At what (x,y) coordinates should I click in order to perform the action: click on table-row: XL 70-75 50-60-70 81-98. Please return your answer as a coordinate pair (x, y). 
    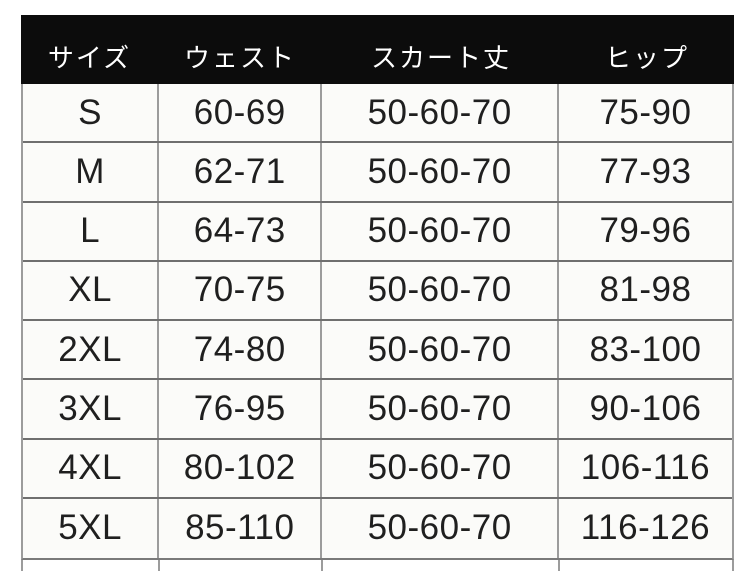
    Looking at the image, I should click on (377, 291).